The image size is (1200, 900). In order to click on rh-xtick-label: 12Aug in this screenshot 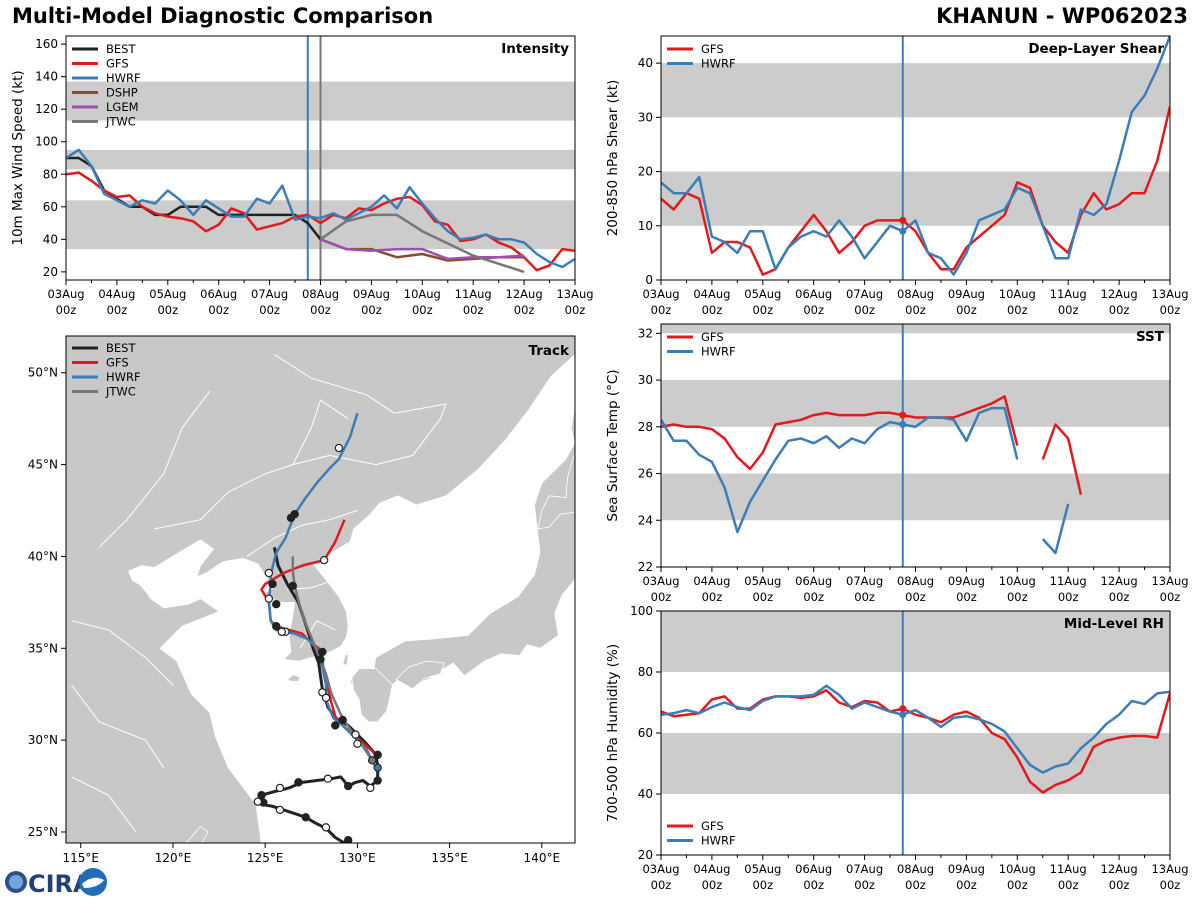, I will do `click(1119, 869)`.